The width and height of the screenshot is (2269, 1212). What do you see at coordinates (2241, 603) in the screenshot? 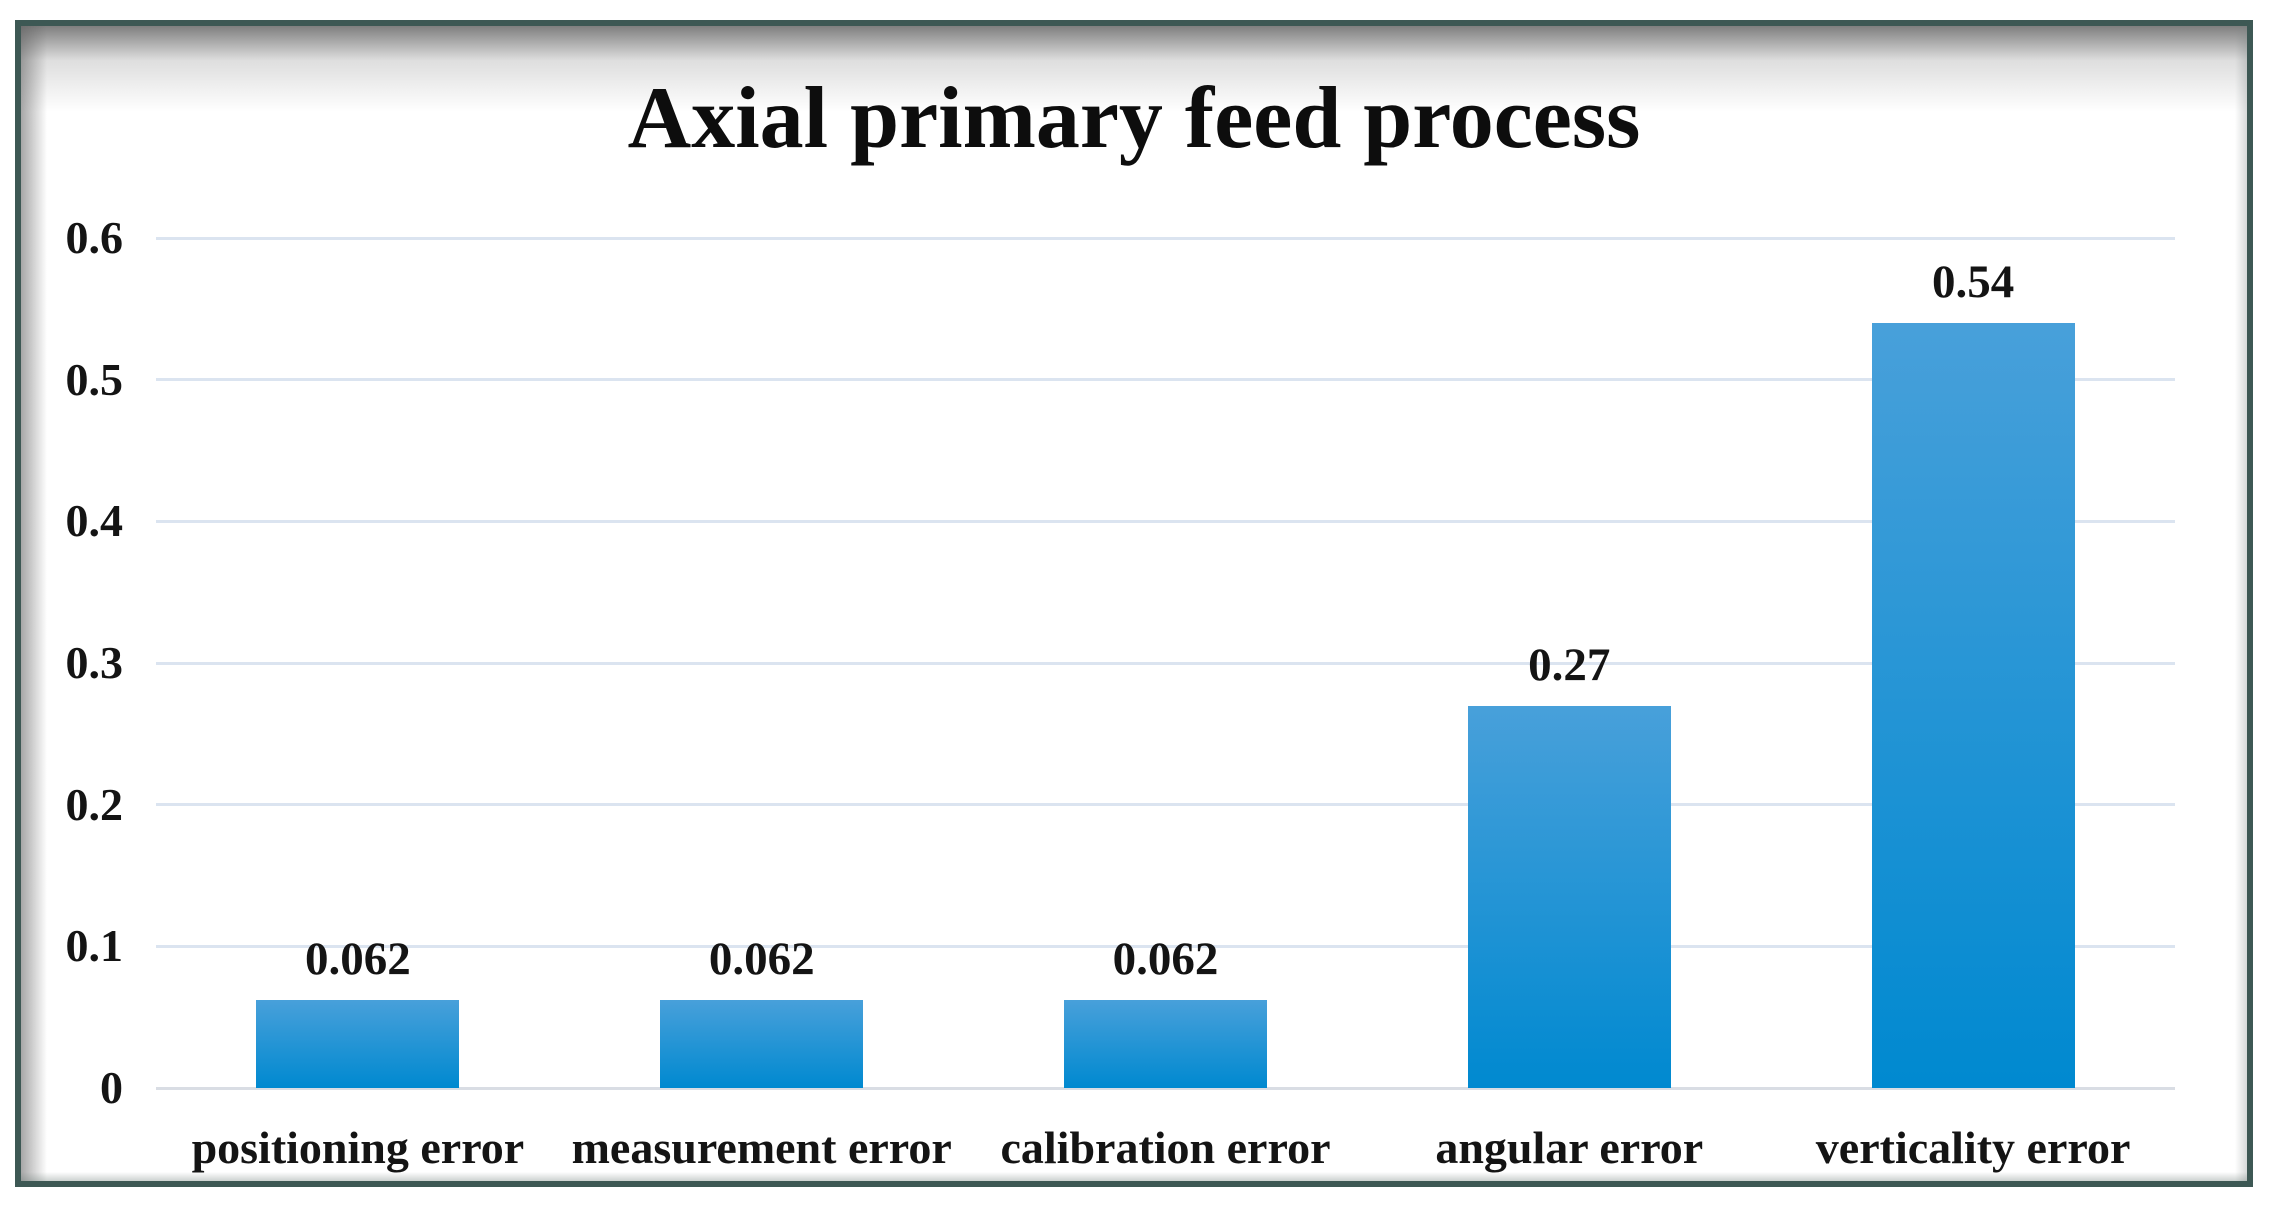
I see `inner-shadow-right` at bounding box center [2241, 603].